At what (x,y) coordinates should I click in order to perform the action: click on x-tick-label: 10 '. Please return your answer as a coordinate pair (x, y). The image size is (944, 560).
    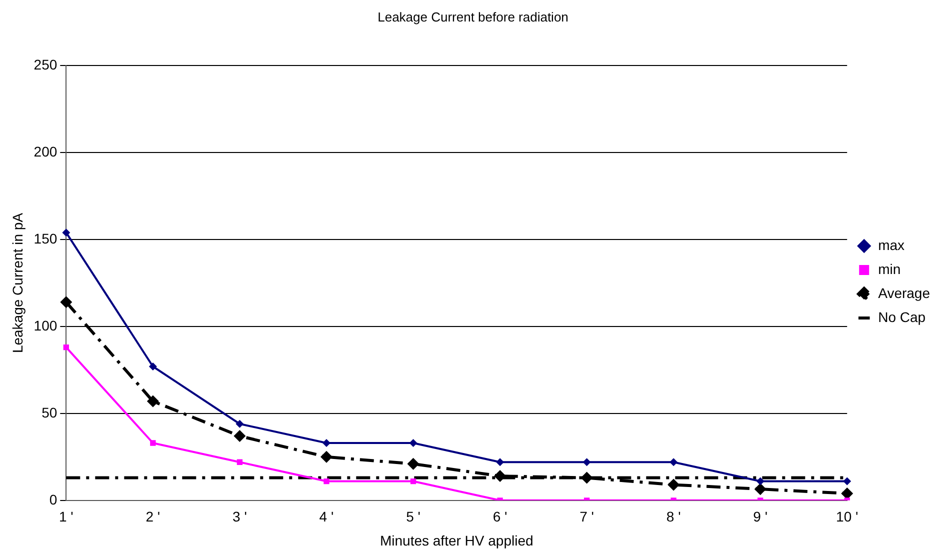
    Looking at the image, I should click on (847, 516).